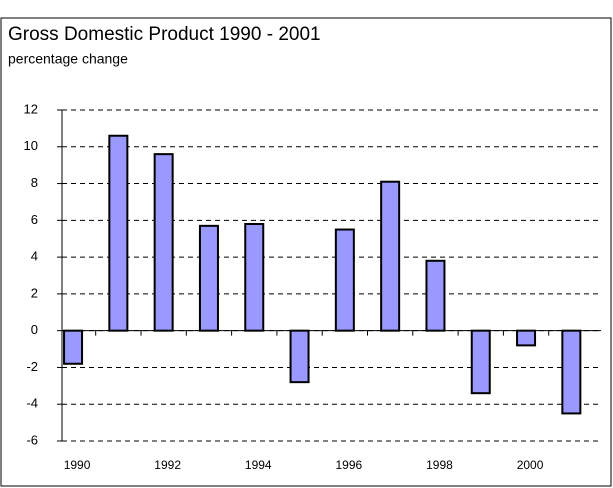  What do you see at coordinates (348, 465) in the screenshot?
I see `x-tick-label: 1996` at bounding box center [348, 465].